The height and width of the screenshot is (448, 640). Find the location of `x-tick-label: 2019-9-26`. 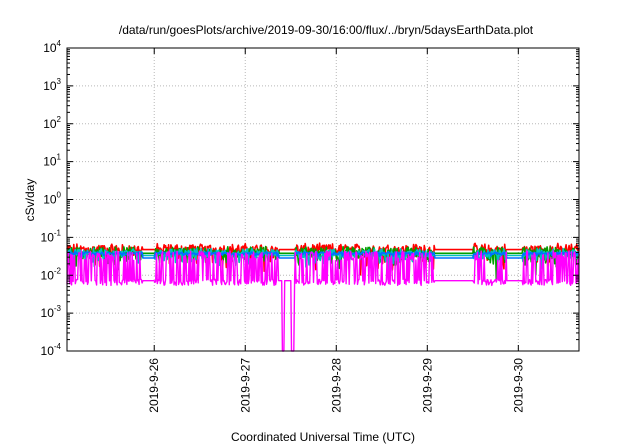

x-tick-label: 2019-9-26 is located at coordinates (154, 385).